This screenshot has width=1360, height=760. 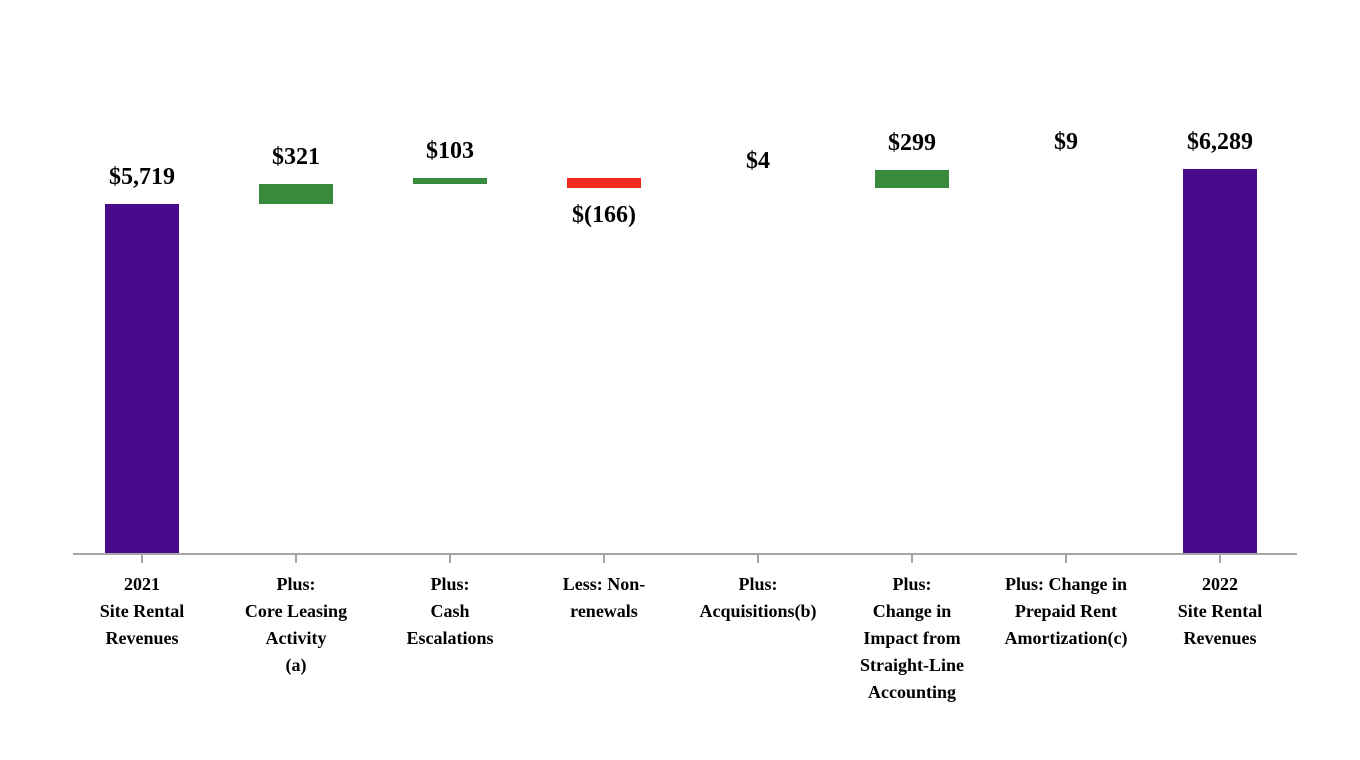 I want to click on x-axis-line, so click(x=685, y=554).